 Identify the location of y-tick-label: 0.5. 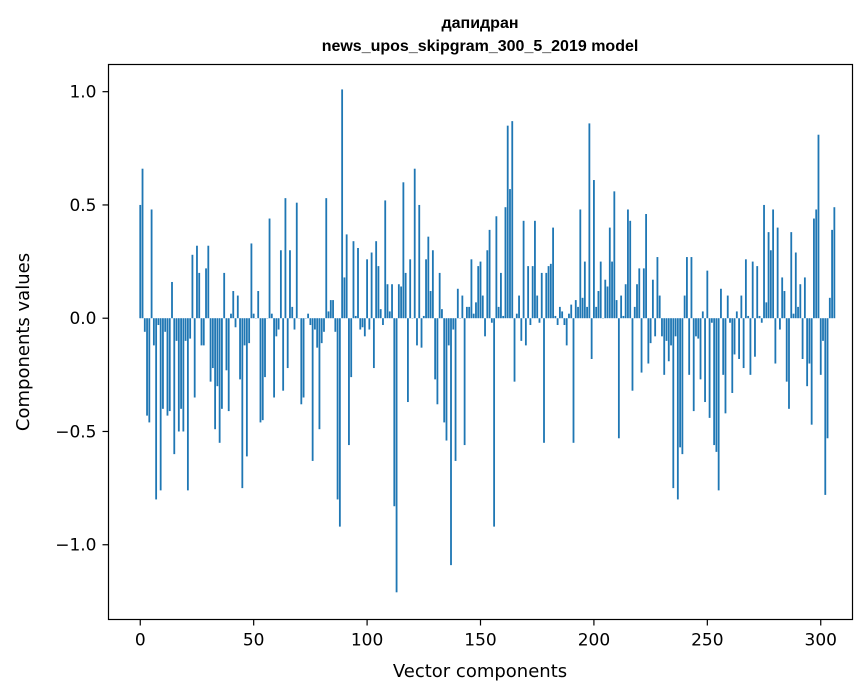
(82, 206).